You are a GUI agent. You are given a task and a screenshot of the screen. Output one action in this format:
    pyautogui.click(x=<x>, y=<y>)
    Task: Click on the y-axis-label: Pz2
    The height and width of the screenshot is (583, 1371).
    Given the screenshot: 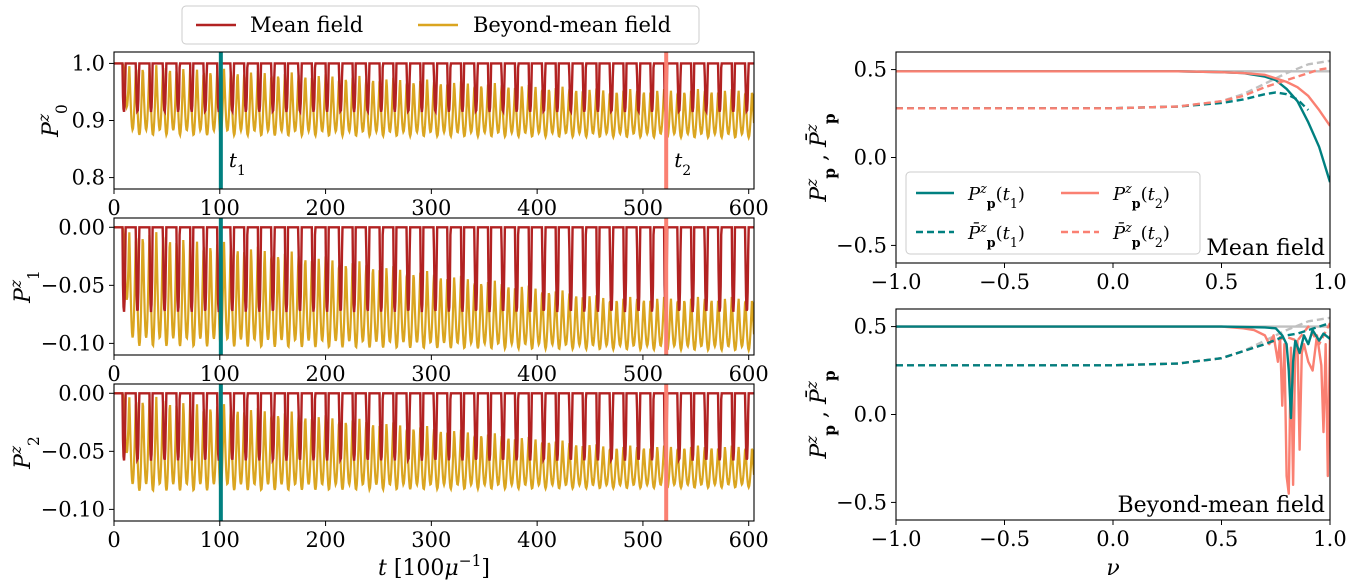 What is the action you would take?
    pyautogui.click(x=25, y=453)
    